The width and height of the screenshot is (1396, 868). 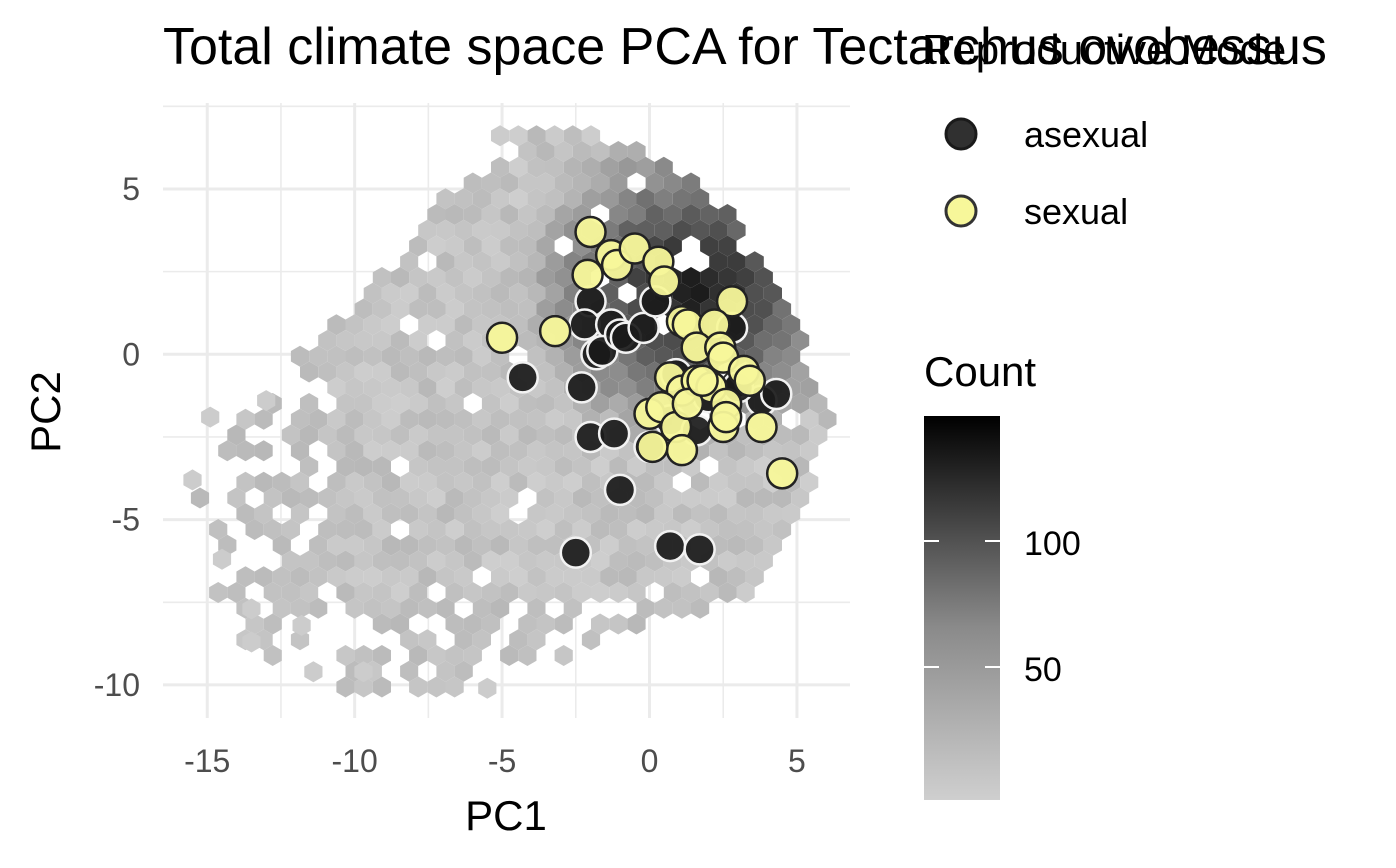 I want to click on y-axis-label: PC2, so click(x=45, y=412).